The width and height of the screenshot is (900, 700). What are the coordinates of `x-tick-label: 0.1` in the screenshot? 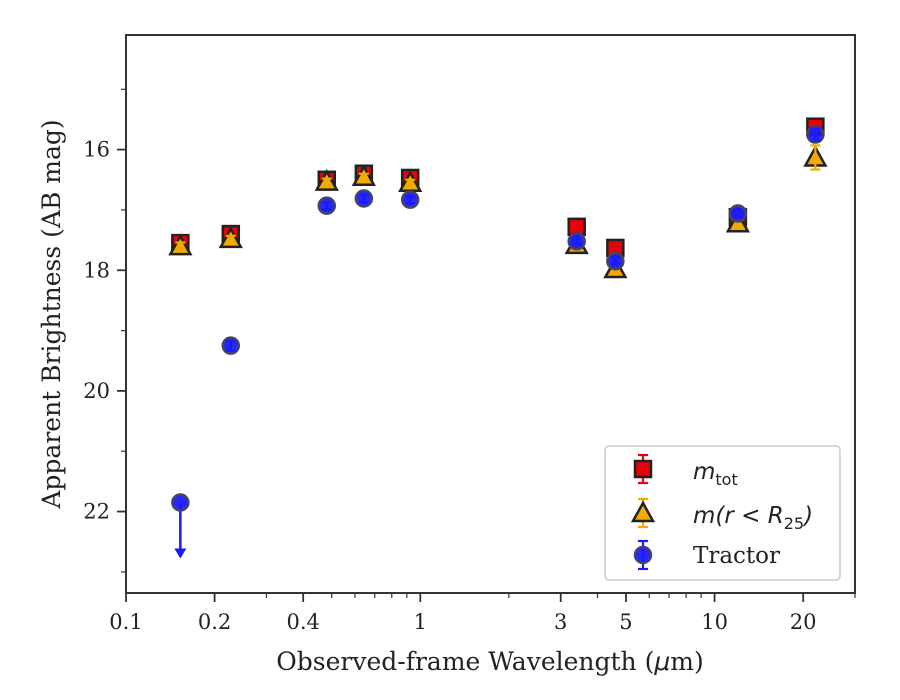 It's located at (125, 622).